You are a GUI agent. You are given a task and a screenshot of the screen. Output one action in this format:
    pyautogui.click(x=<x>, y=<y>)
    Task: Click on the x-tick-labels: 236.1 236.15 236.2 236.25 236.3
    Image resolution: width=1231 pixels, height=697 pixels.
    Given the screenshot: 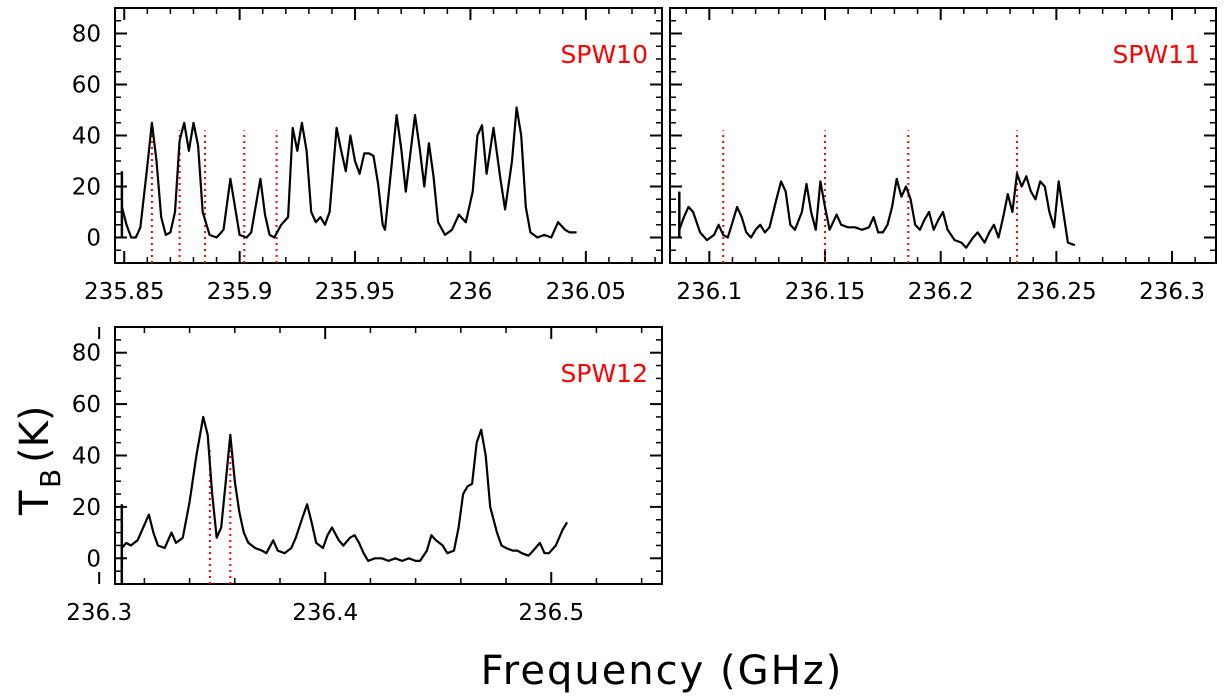 What is the action you would take?
    pyautogui.click(x=940, y=292)
    